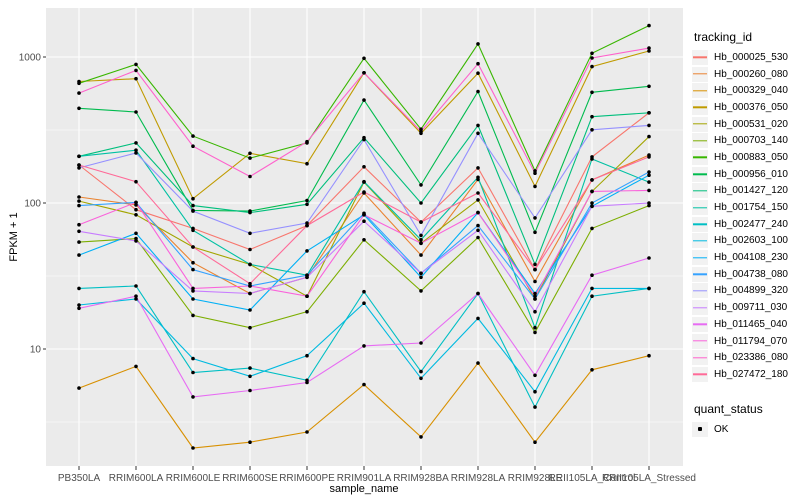  I want to click on x-tick-label: PB350LA, so click(79, 478).